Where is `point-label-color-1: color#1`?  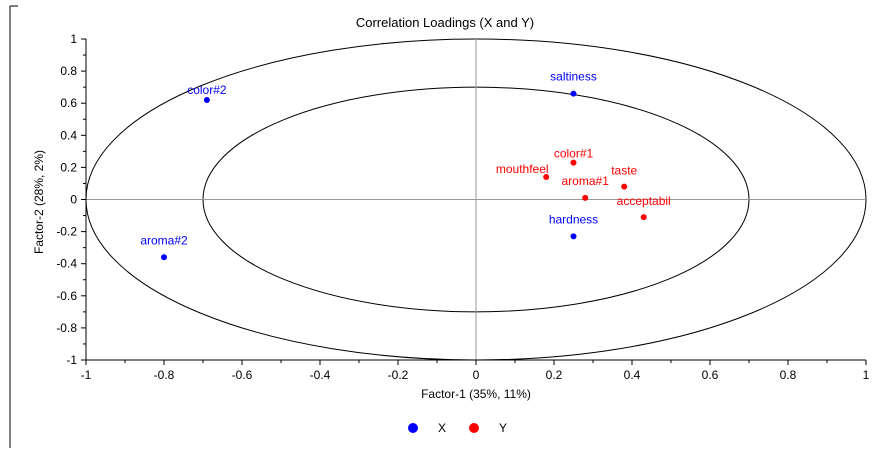 point-label-color-1: color#1 is located at coordinates (574, 154).